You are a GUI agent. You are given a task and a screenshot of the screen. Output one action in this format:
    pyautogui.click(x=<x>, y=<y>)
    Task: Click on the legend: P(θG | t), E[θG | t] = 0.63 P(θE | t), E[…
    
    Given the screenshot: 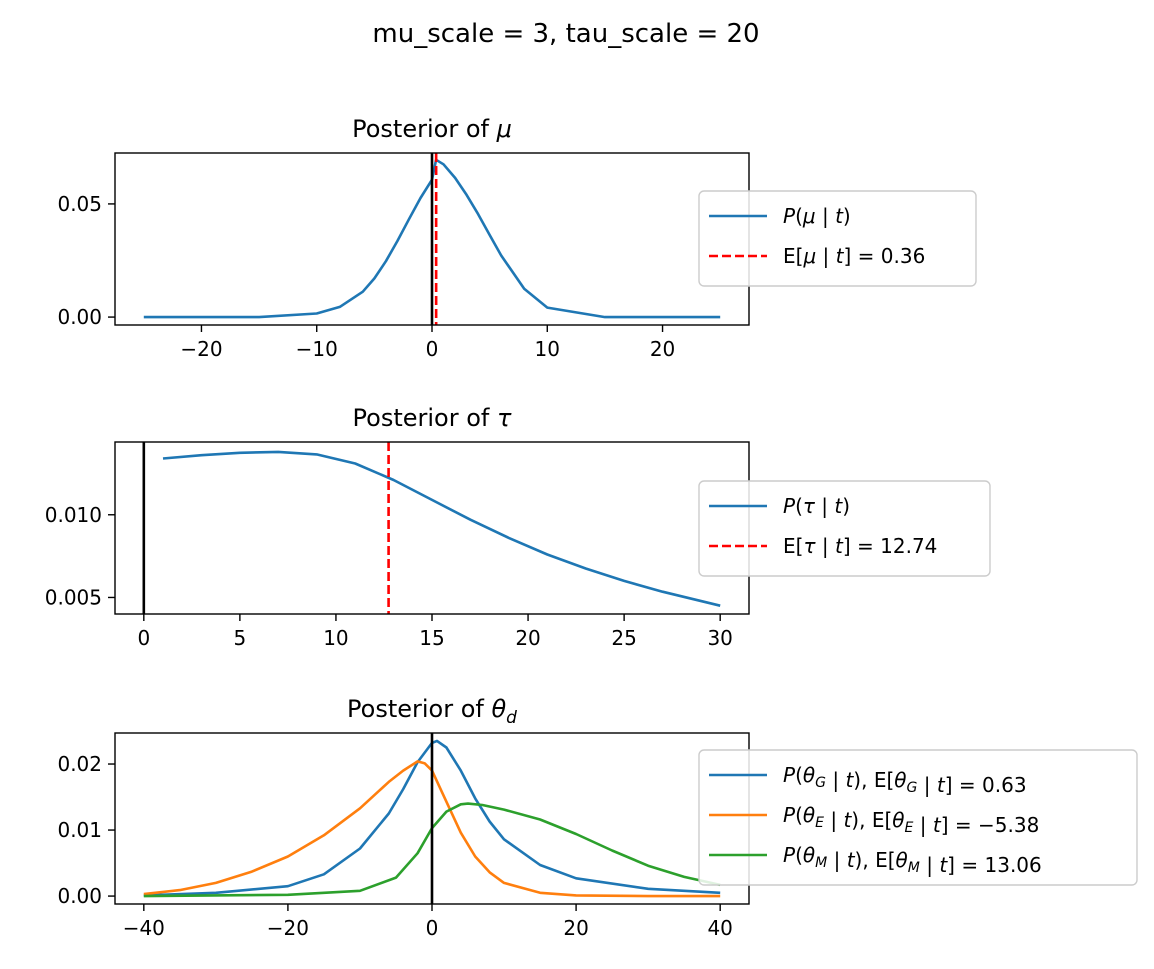 What is the action you would take?
    pyautogui.click(x=918, y=817)
    